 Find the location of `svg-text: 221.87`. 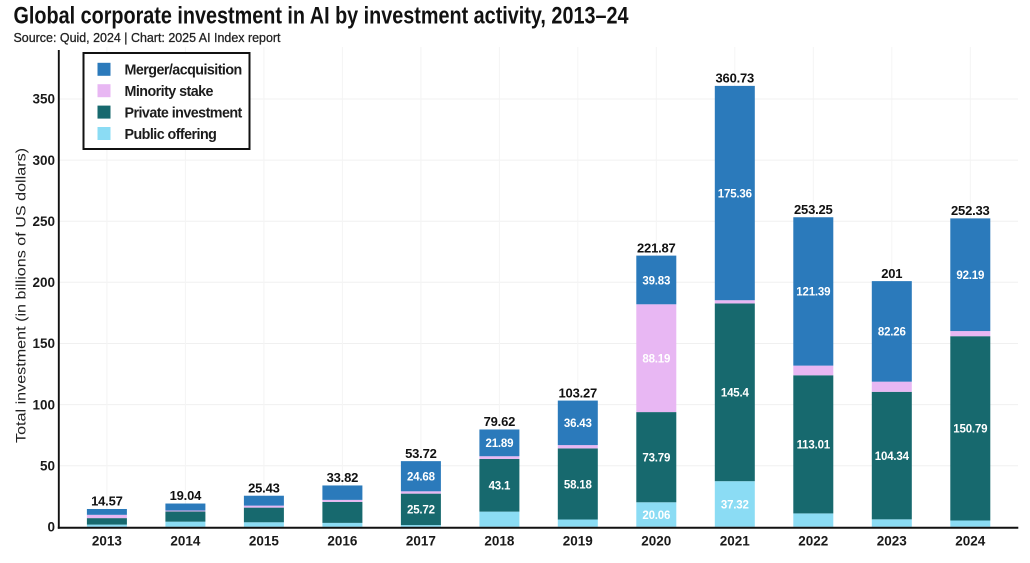

svg-text: 221.87 is located at coordinates (656, 247).